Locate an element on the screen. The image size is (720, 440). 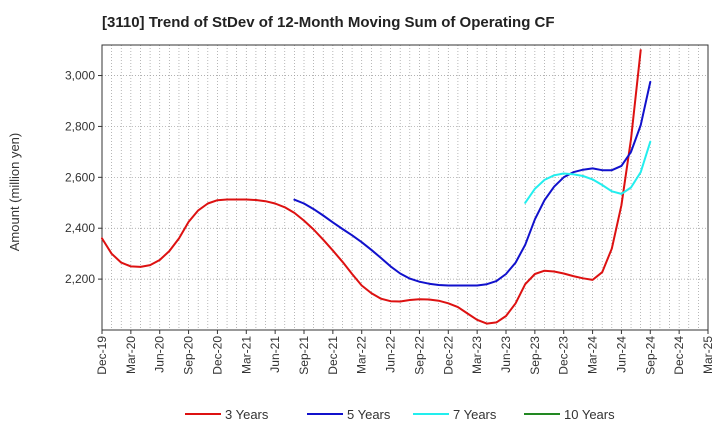
x-tick-label: Jun-21 is located at coordinates (275, 354).